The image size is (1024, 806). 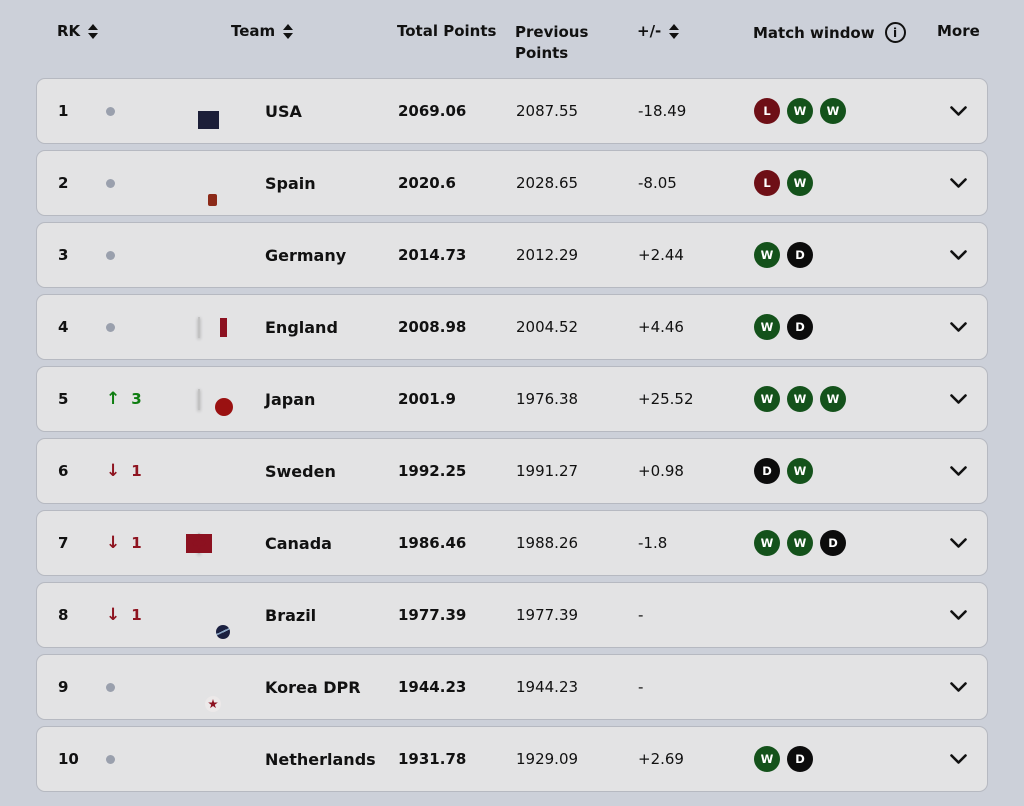 What do you see at coordinates (199, 399) in the screenshot?
I see `flag-jpn-icon` at bounding box center [199, 399].